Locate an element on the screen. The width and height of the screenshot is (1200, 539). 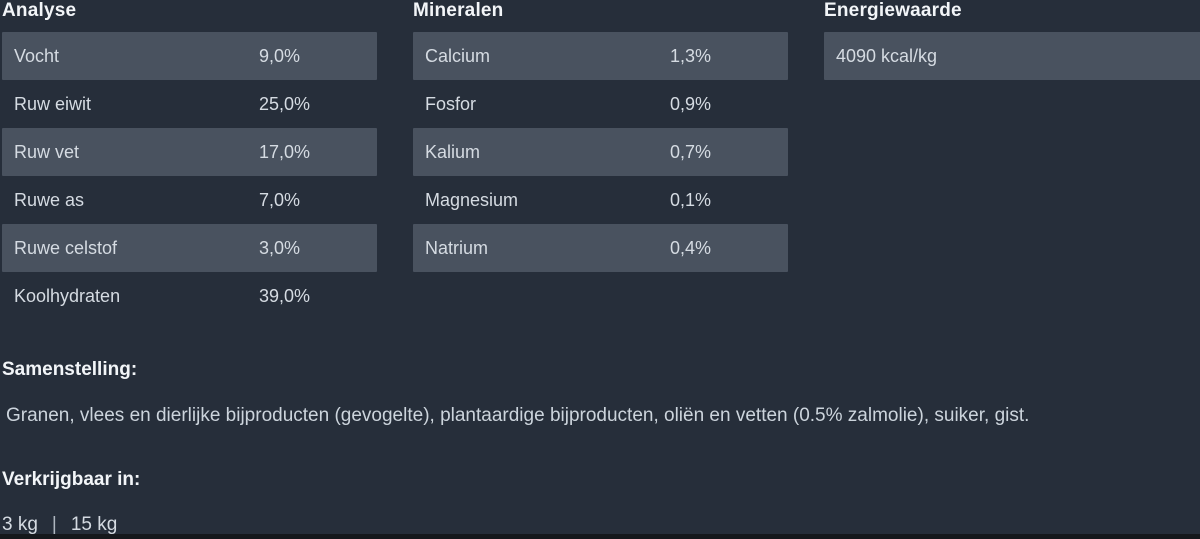
row-value: 0,7% is located at coordinates (691, 151).